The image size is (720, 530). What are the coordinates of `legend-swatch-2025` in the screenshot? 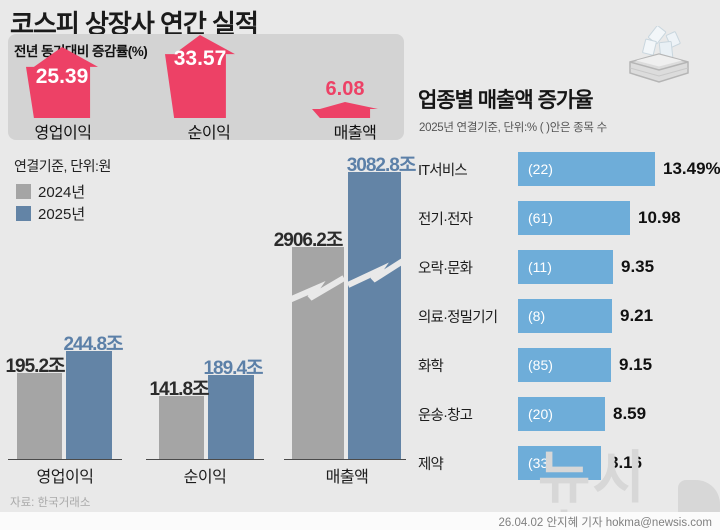 It's located at (23, 213).